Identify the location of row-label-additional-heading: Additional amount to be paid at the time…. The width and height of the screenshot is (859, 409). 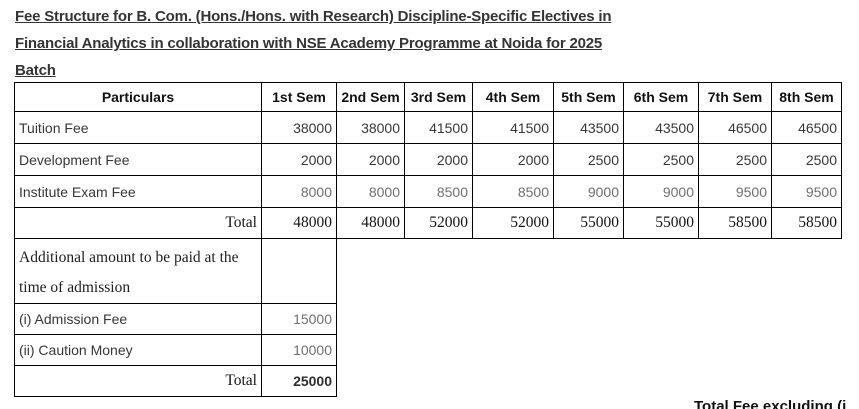
(138, 271).